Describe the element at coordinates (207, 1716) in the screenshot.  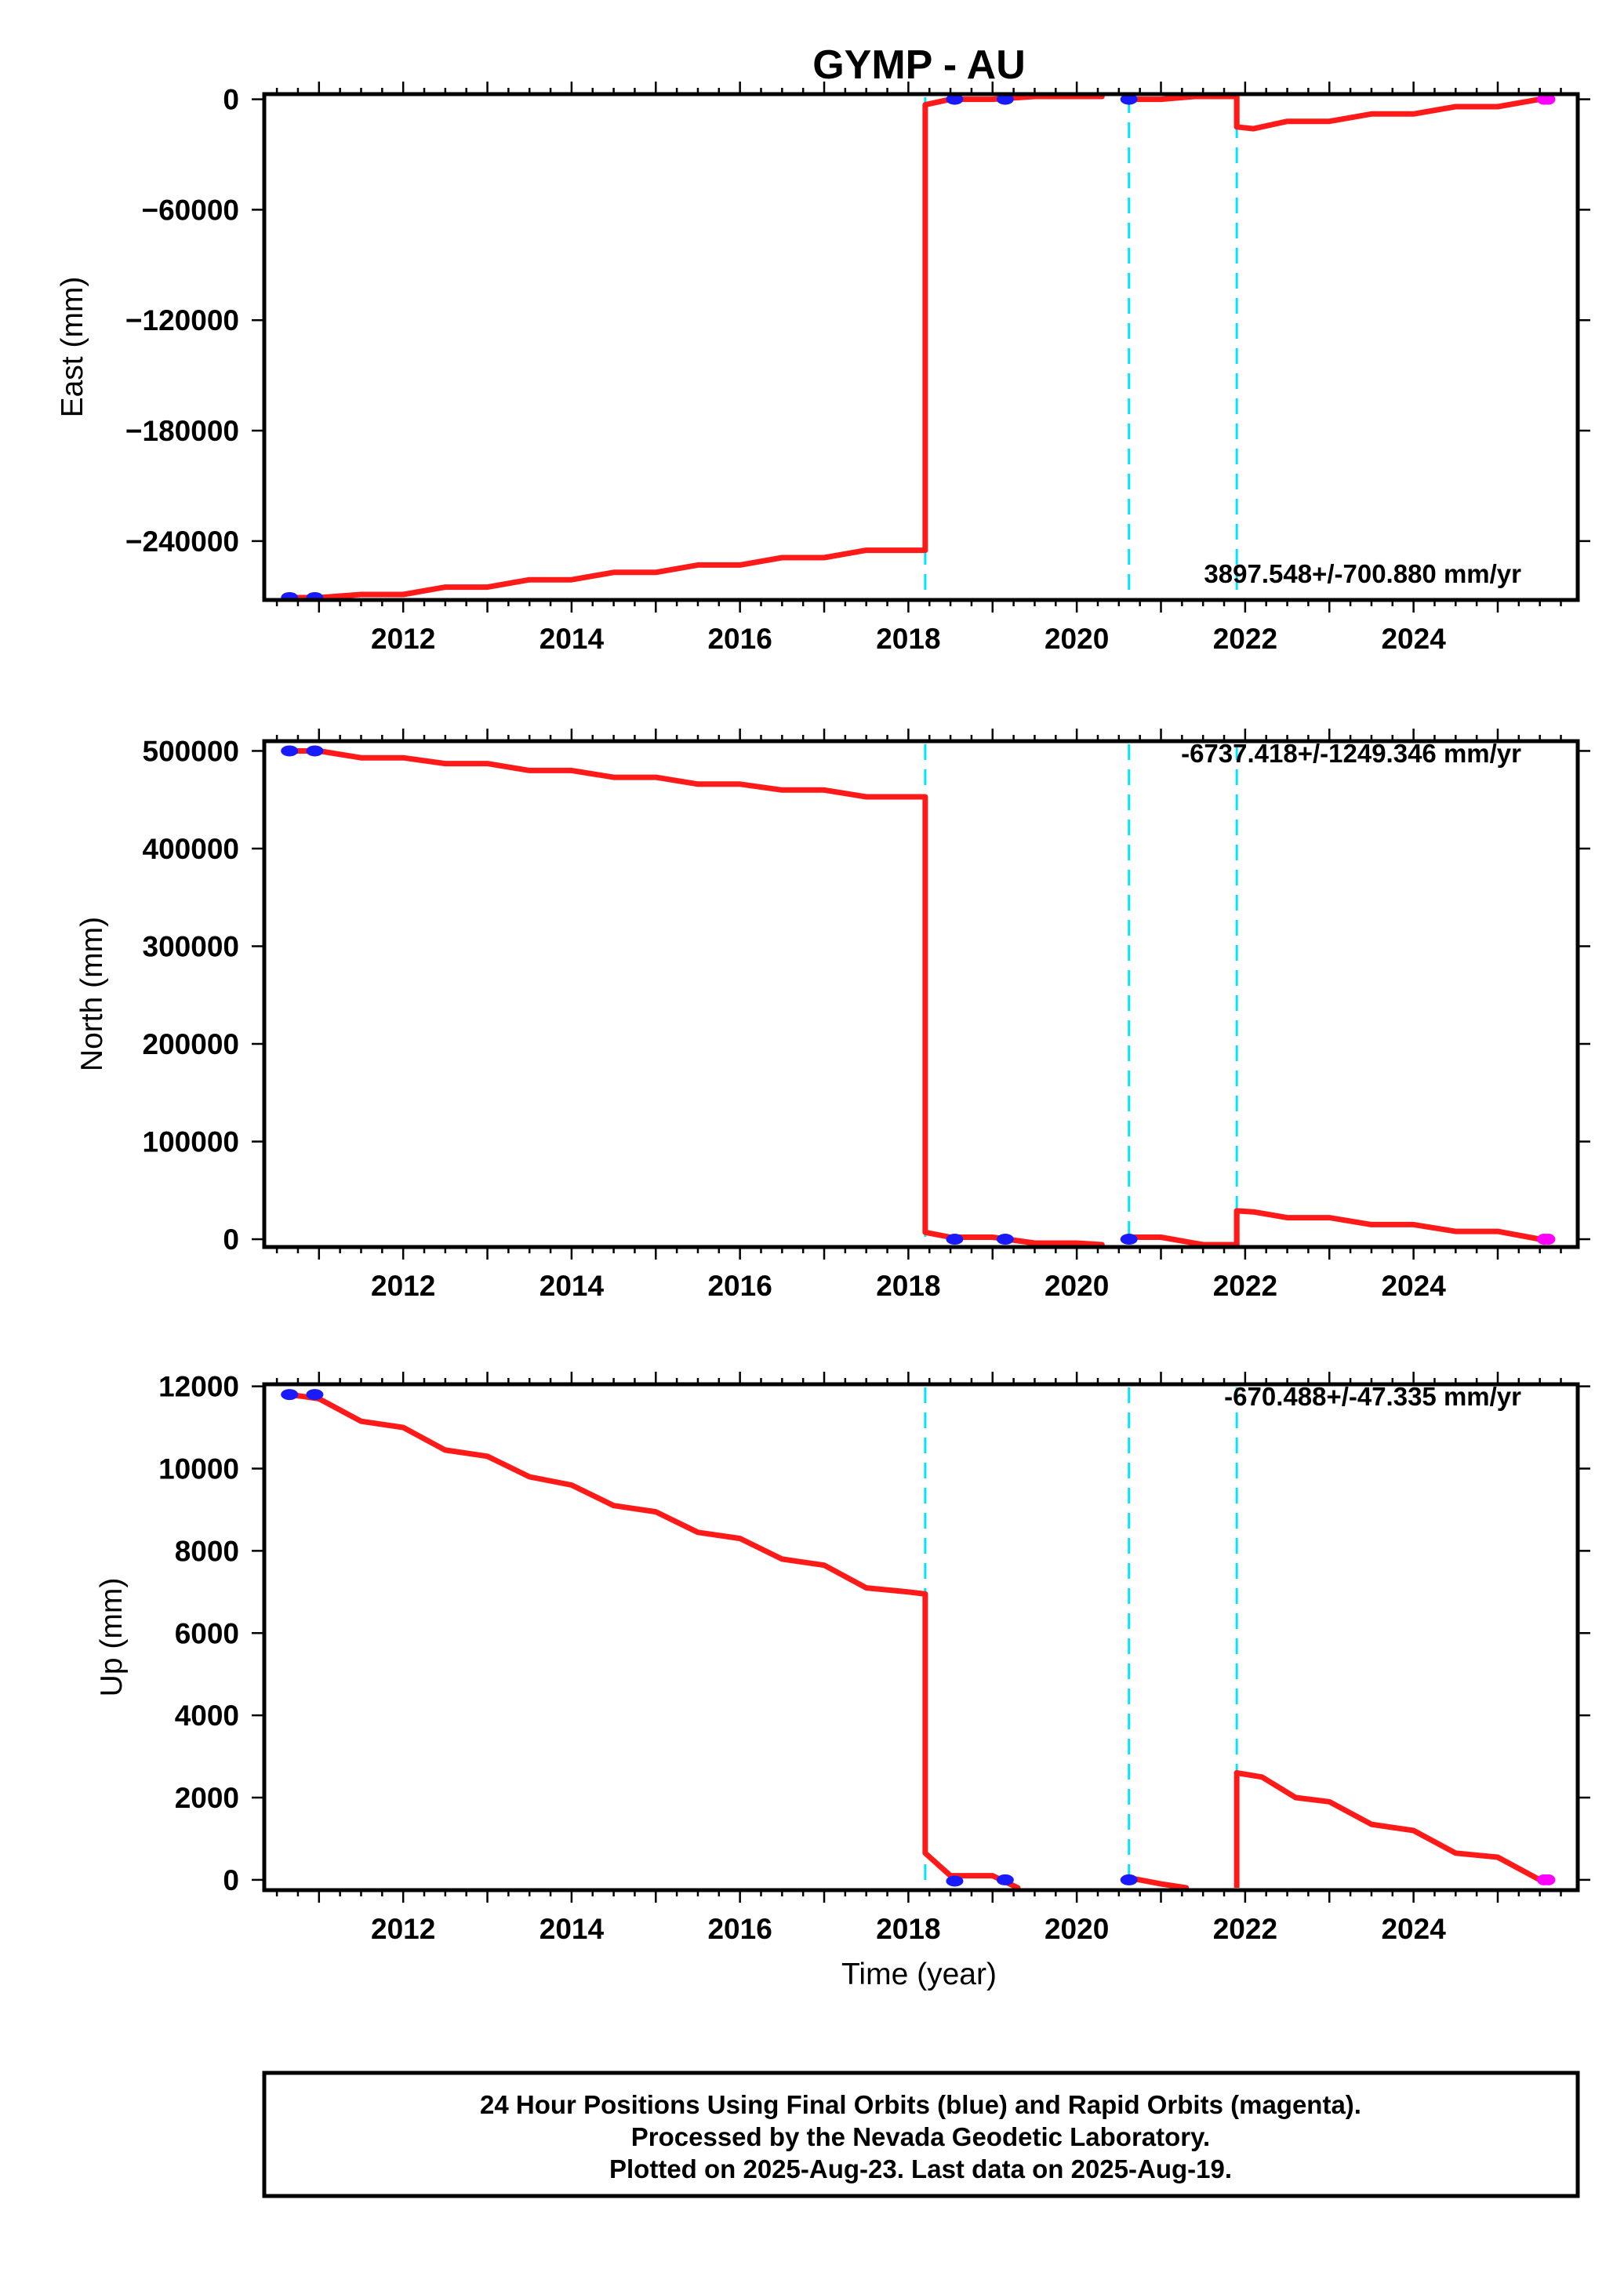
I see `up-y-tick-label: 4000` at that location.